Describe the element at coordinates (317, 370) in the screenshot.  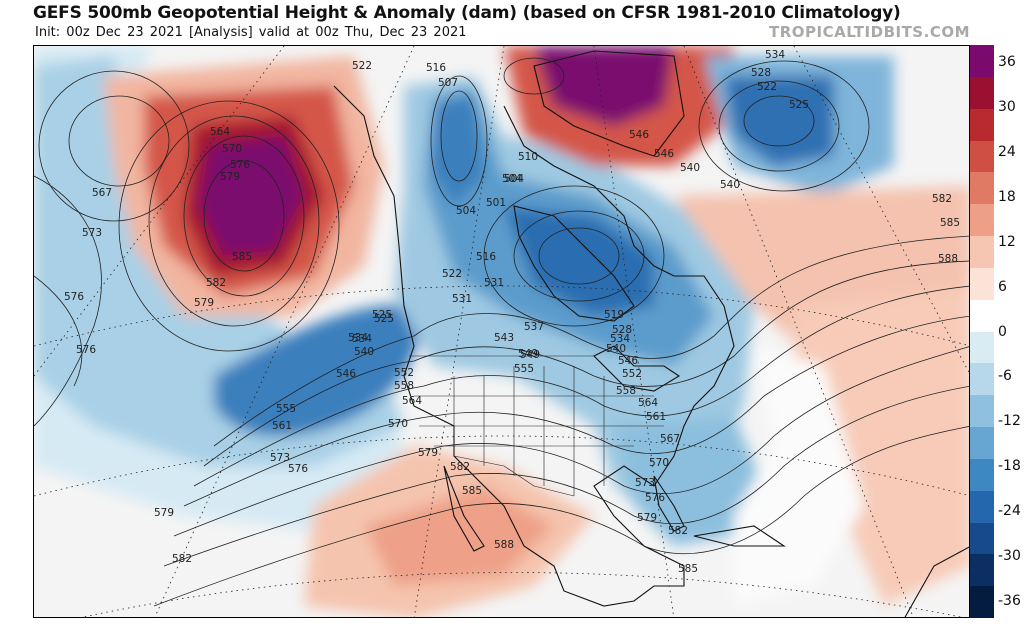
I see `anomaly-east-pacific-trough` at that location.